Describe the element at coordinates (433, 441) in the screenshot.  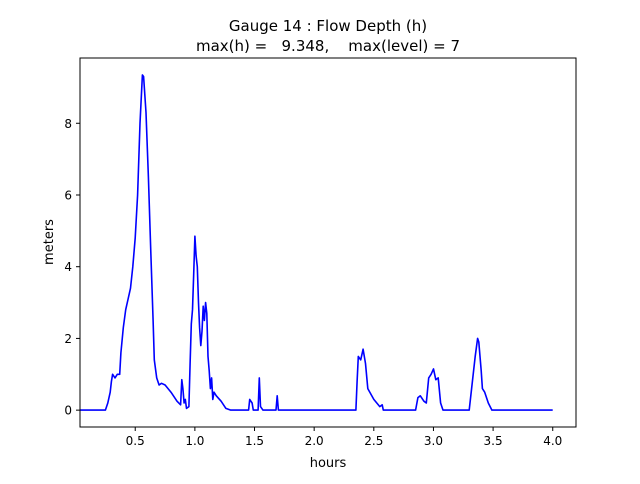
I see `x-tick-label: 3.0` at that location.